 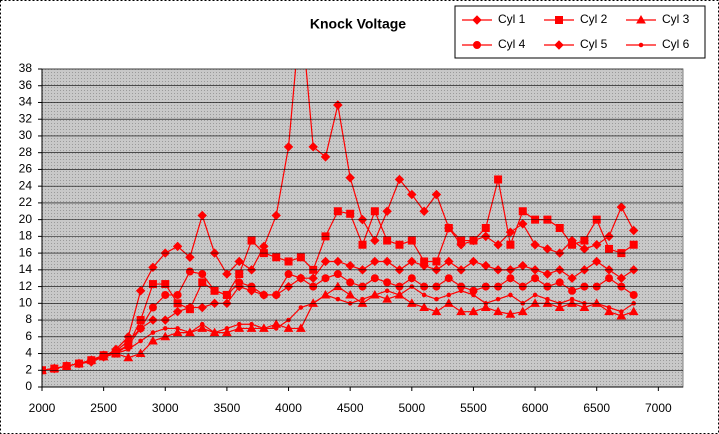 I want to click on y-tick-label: 28, so click(x=26, y=152).